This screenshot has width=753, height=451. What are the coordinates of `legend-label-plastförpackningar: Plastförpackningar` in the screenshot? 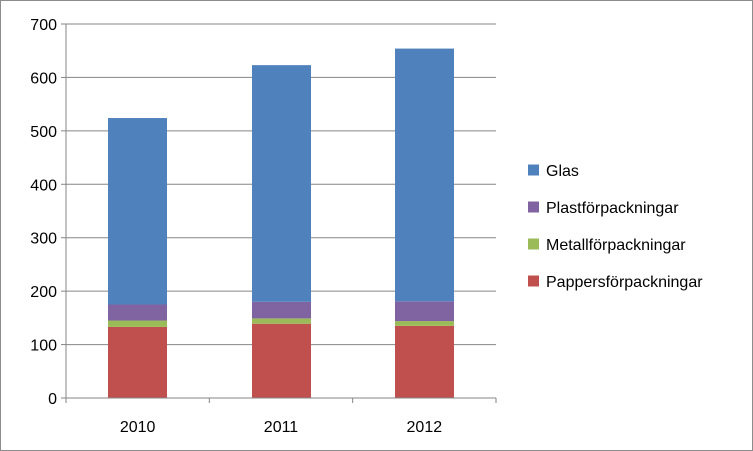 It's located at (612, 208).